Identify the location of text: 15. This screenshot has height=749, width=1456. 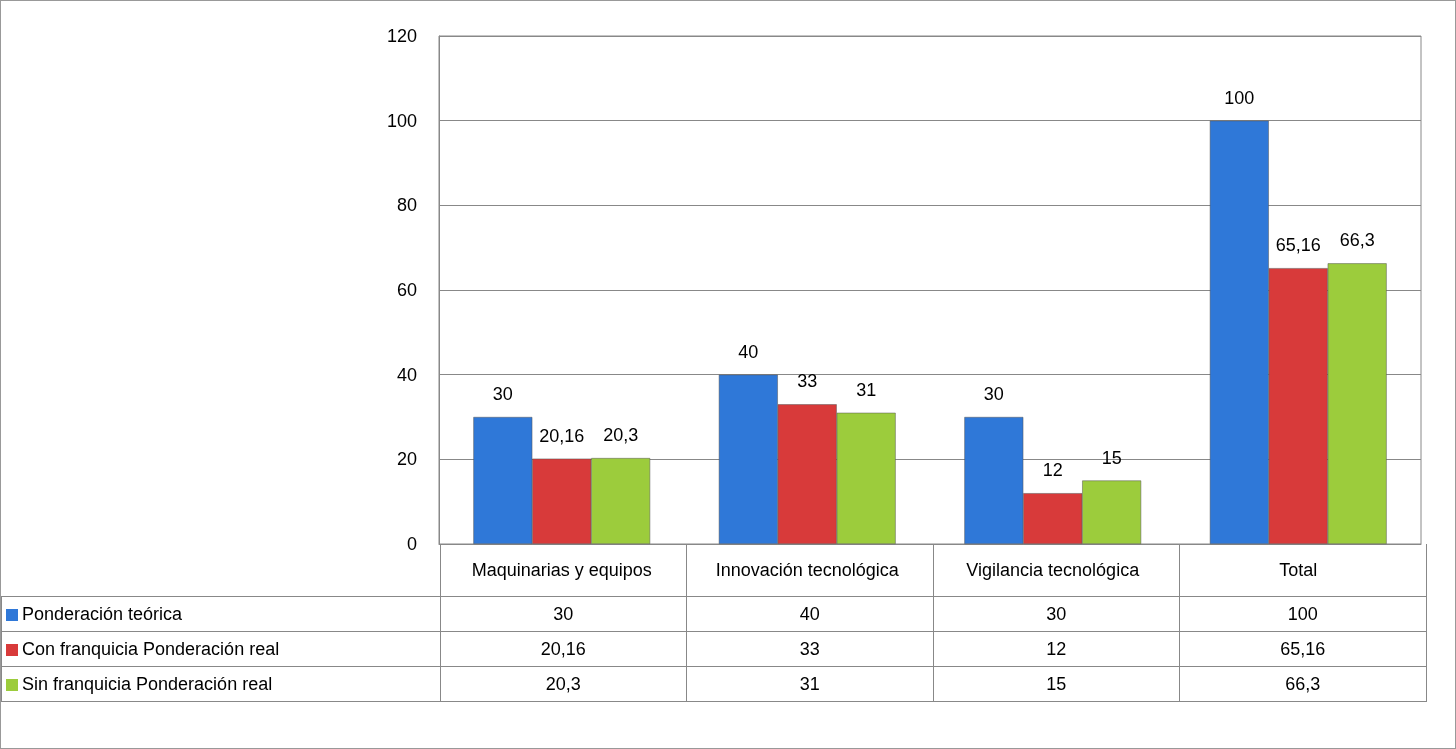
(1111, 457).